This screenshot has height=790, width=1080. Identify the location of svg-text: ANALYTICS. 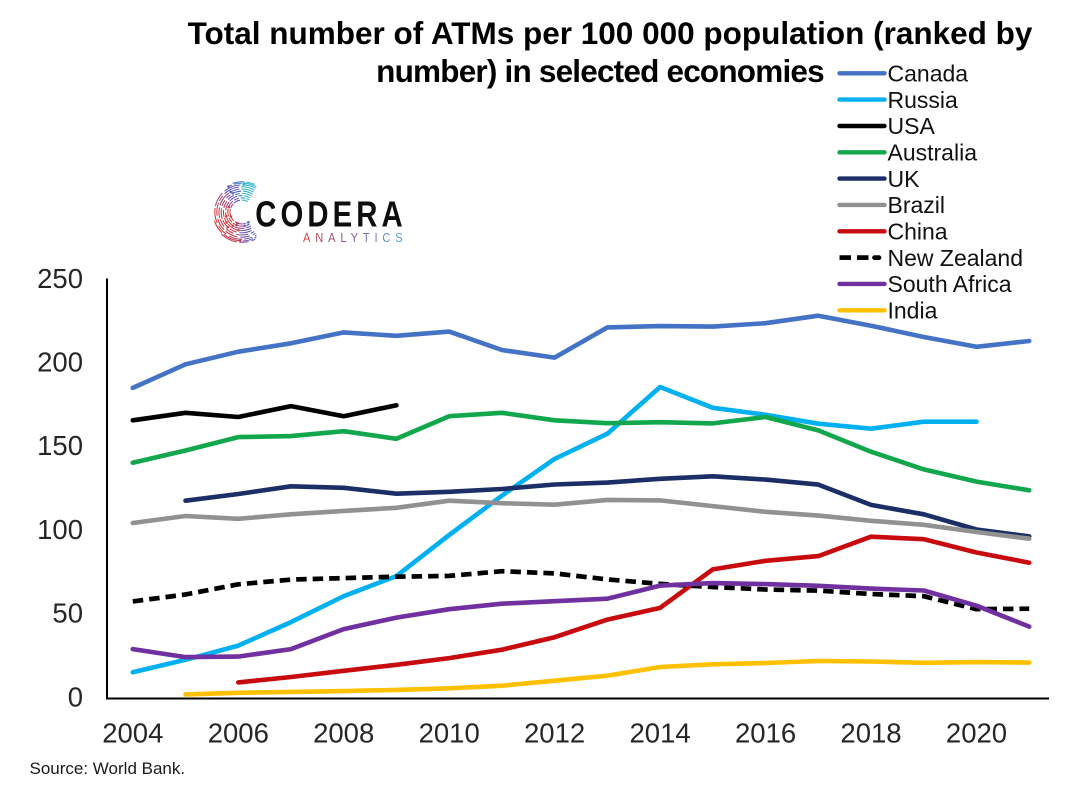
(355, 238).